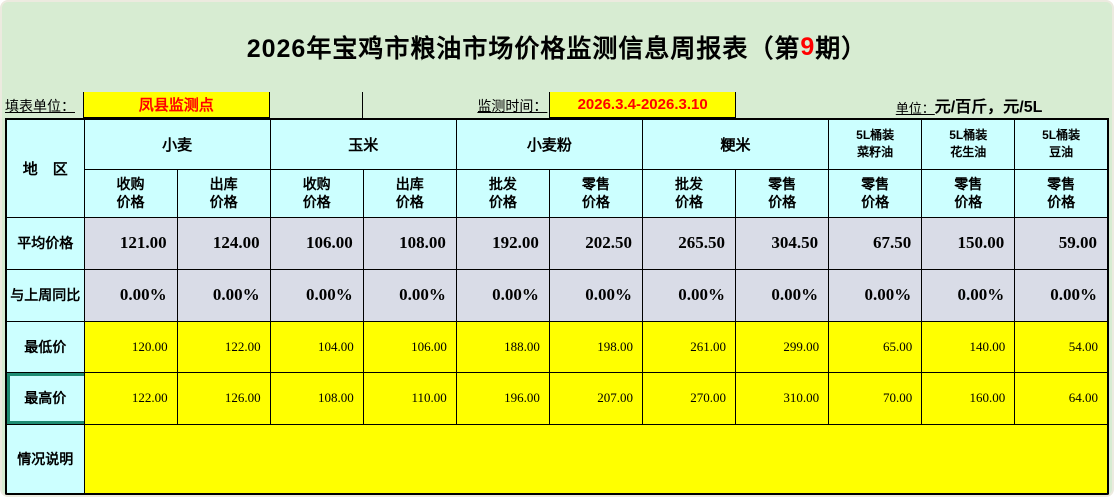  What do you see at coordinates (782, 346) in the screenshot?
I see `price-cell: 299.00` at bounding box center [782, 346].